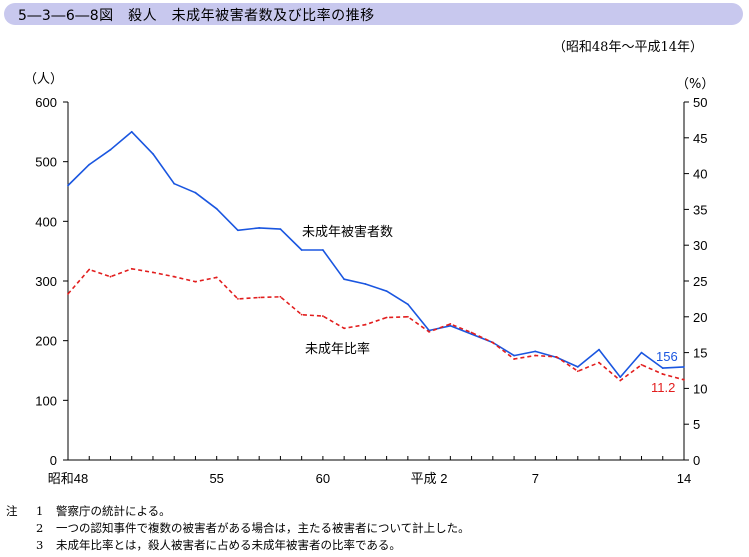  What do you see at coordinates (696, 424) in the screenshot?
I see `right-tick-label: 5` at bounding box center [696, 424].